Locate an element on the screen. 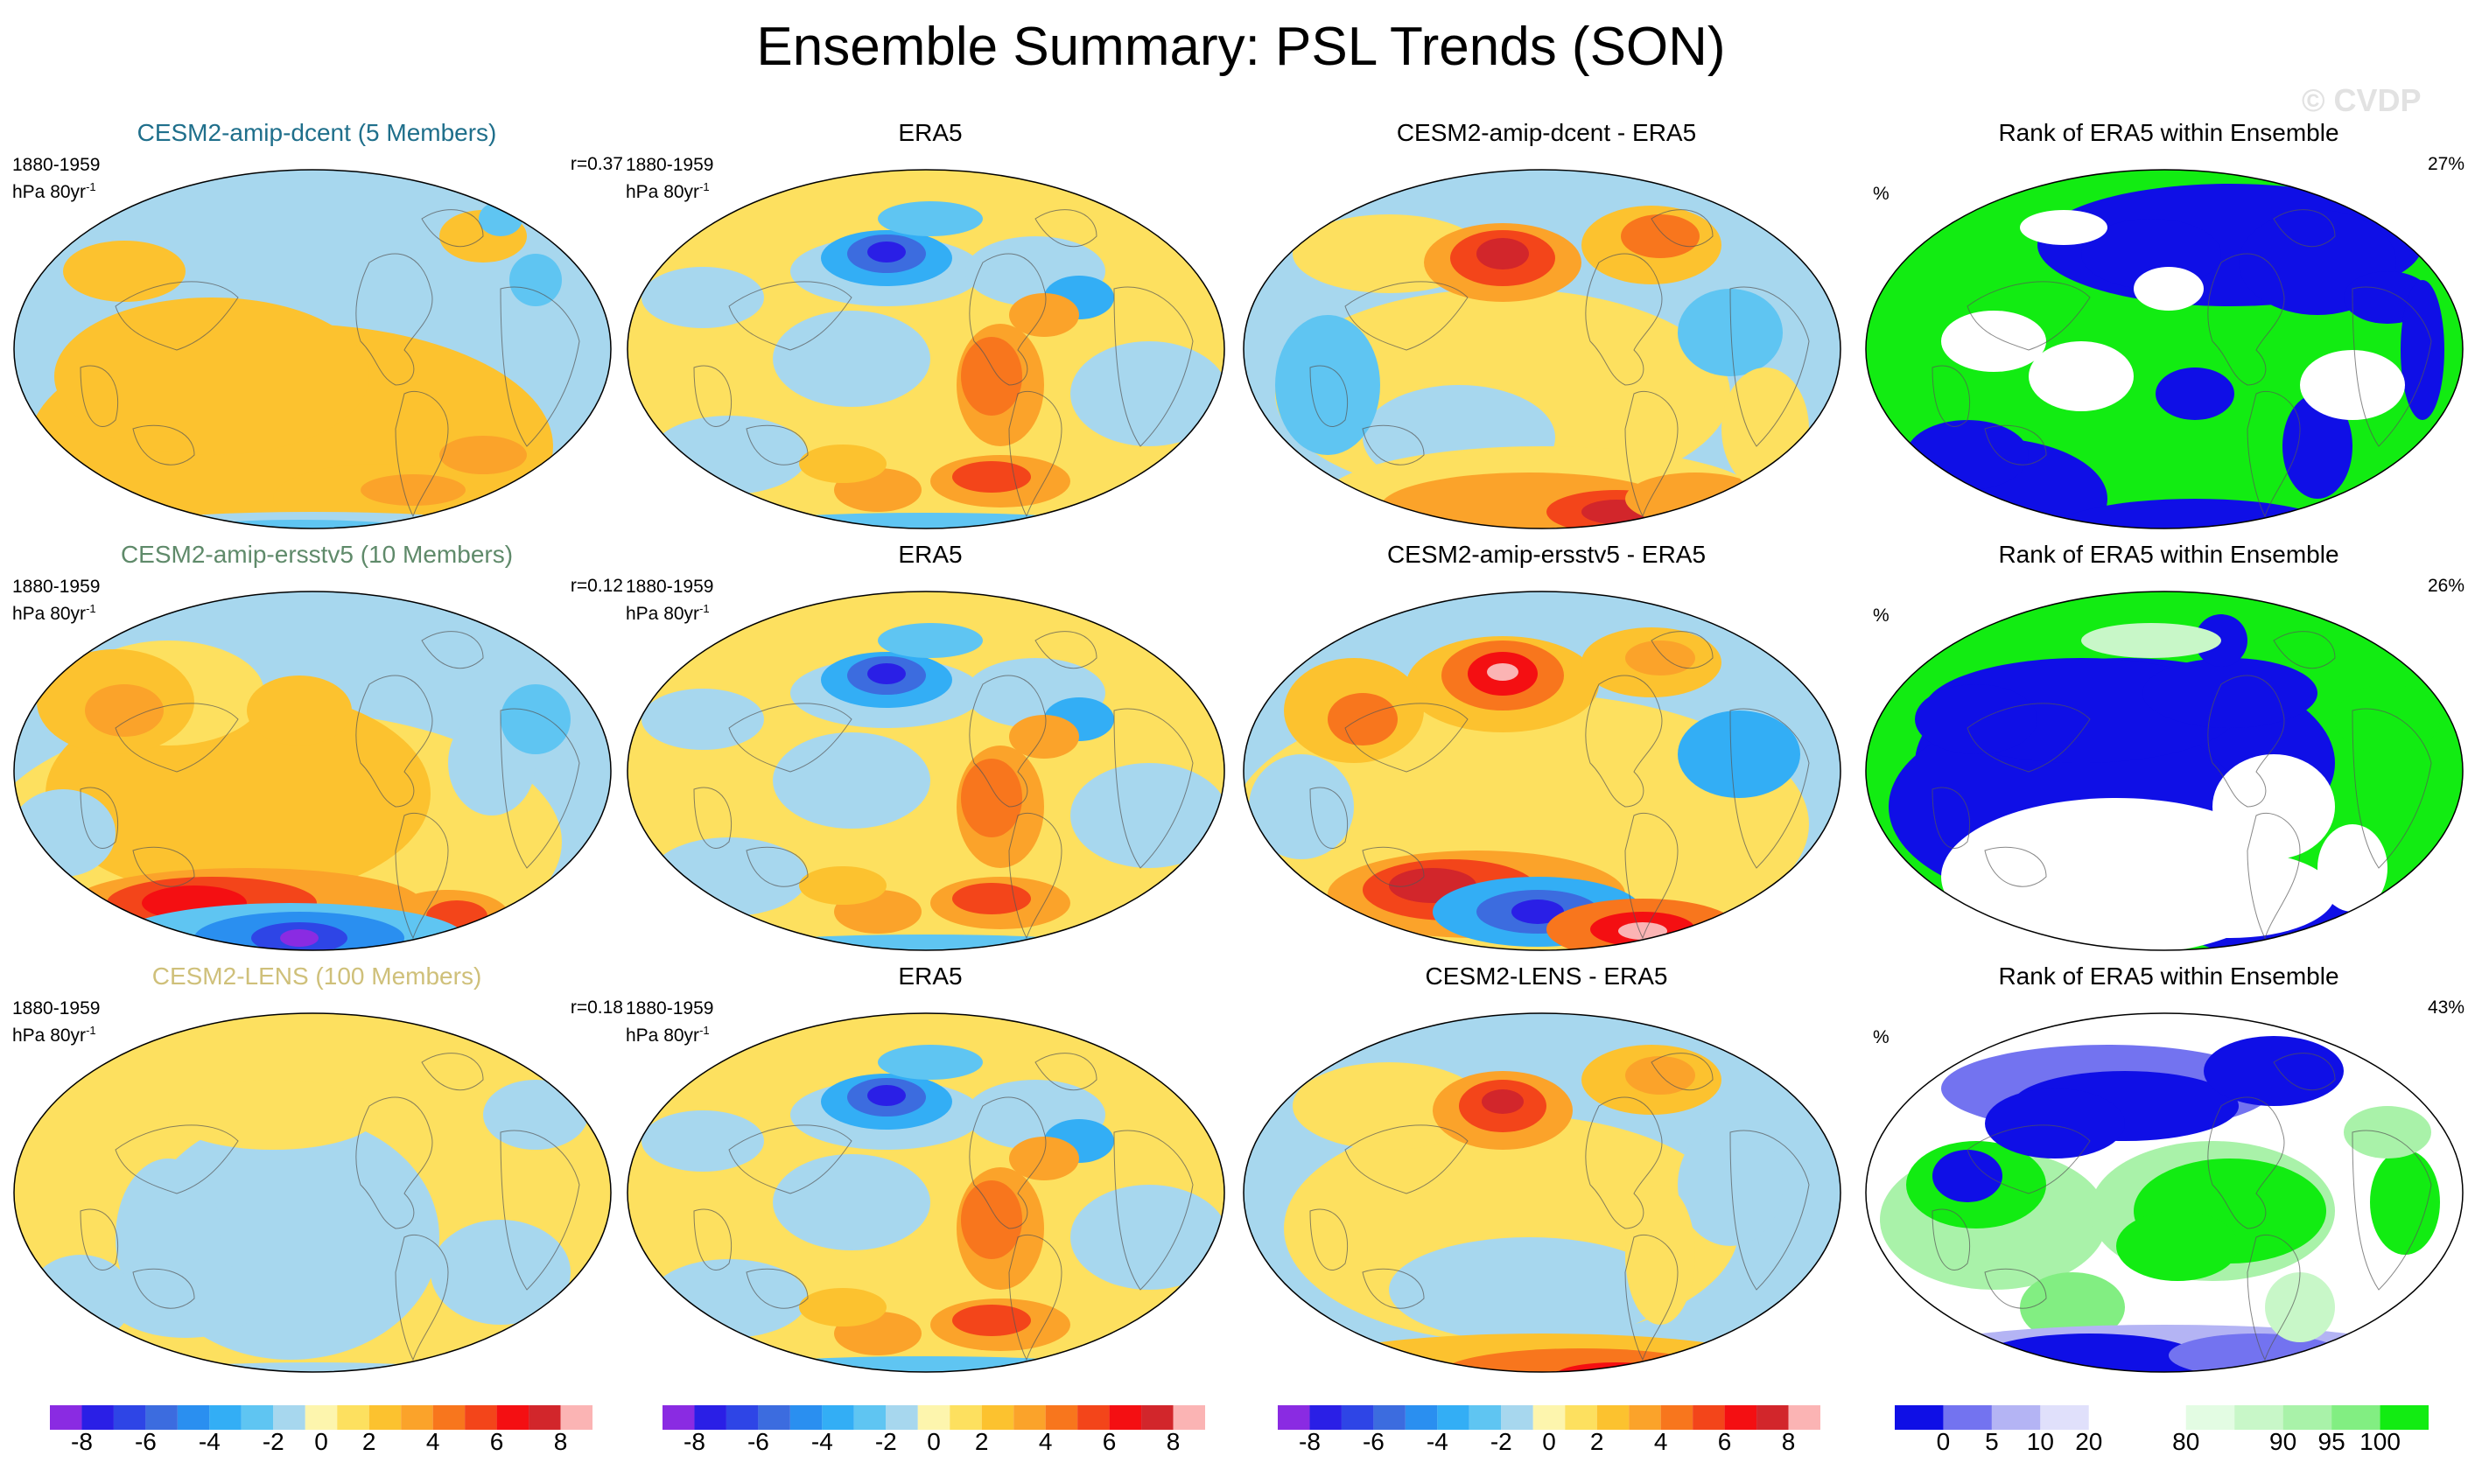 The height and width of the screenshot is (1484, 2482). panel-rank-row3: Rank of ERA5 within Ensemble% 43% is located at coordinates (2168, 1174).